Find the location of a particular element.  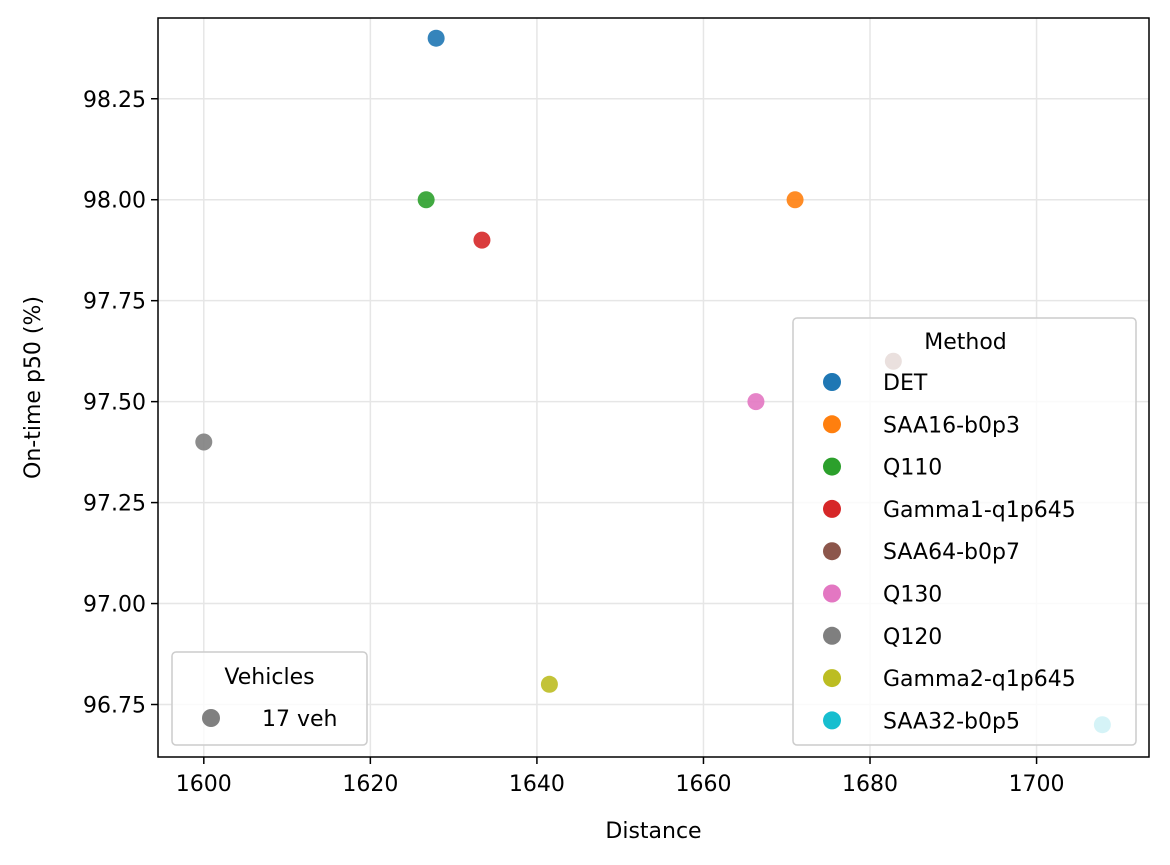

y-tick-label: 98.00 is located at coordinates (114, 201).